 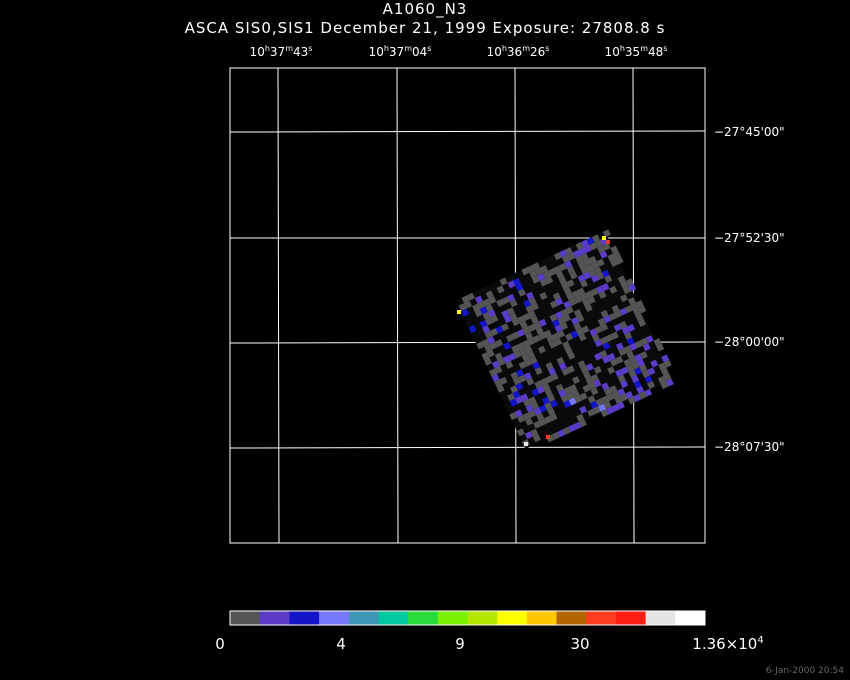 I want to click on colorbar, so click(x=467, y=618).